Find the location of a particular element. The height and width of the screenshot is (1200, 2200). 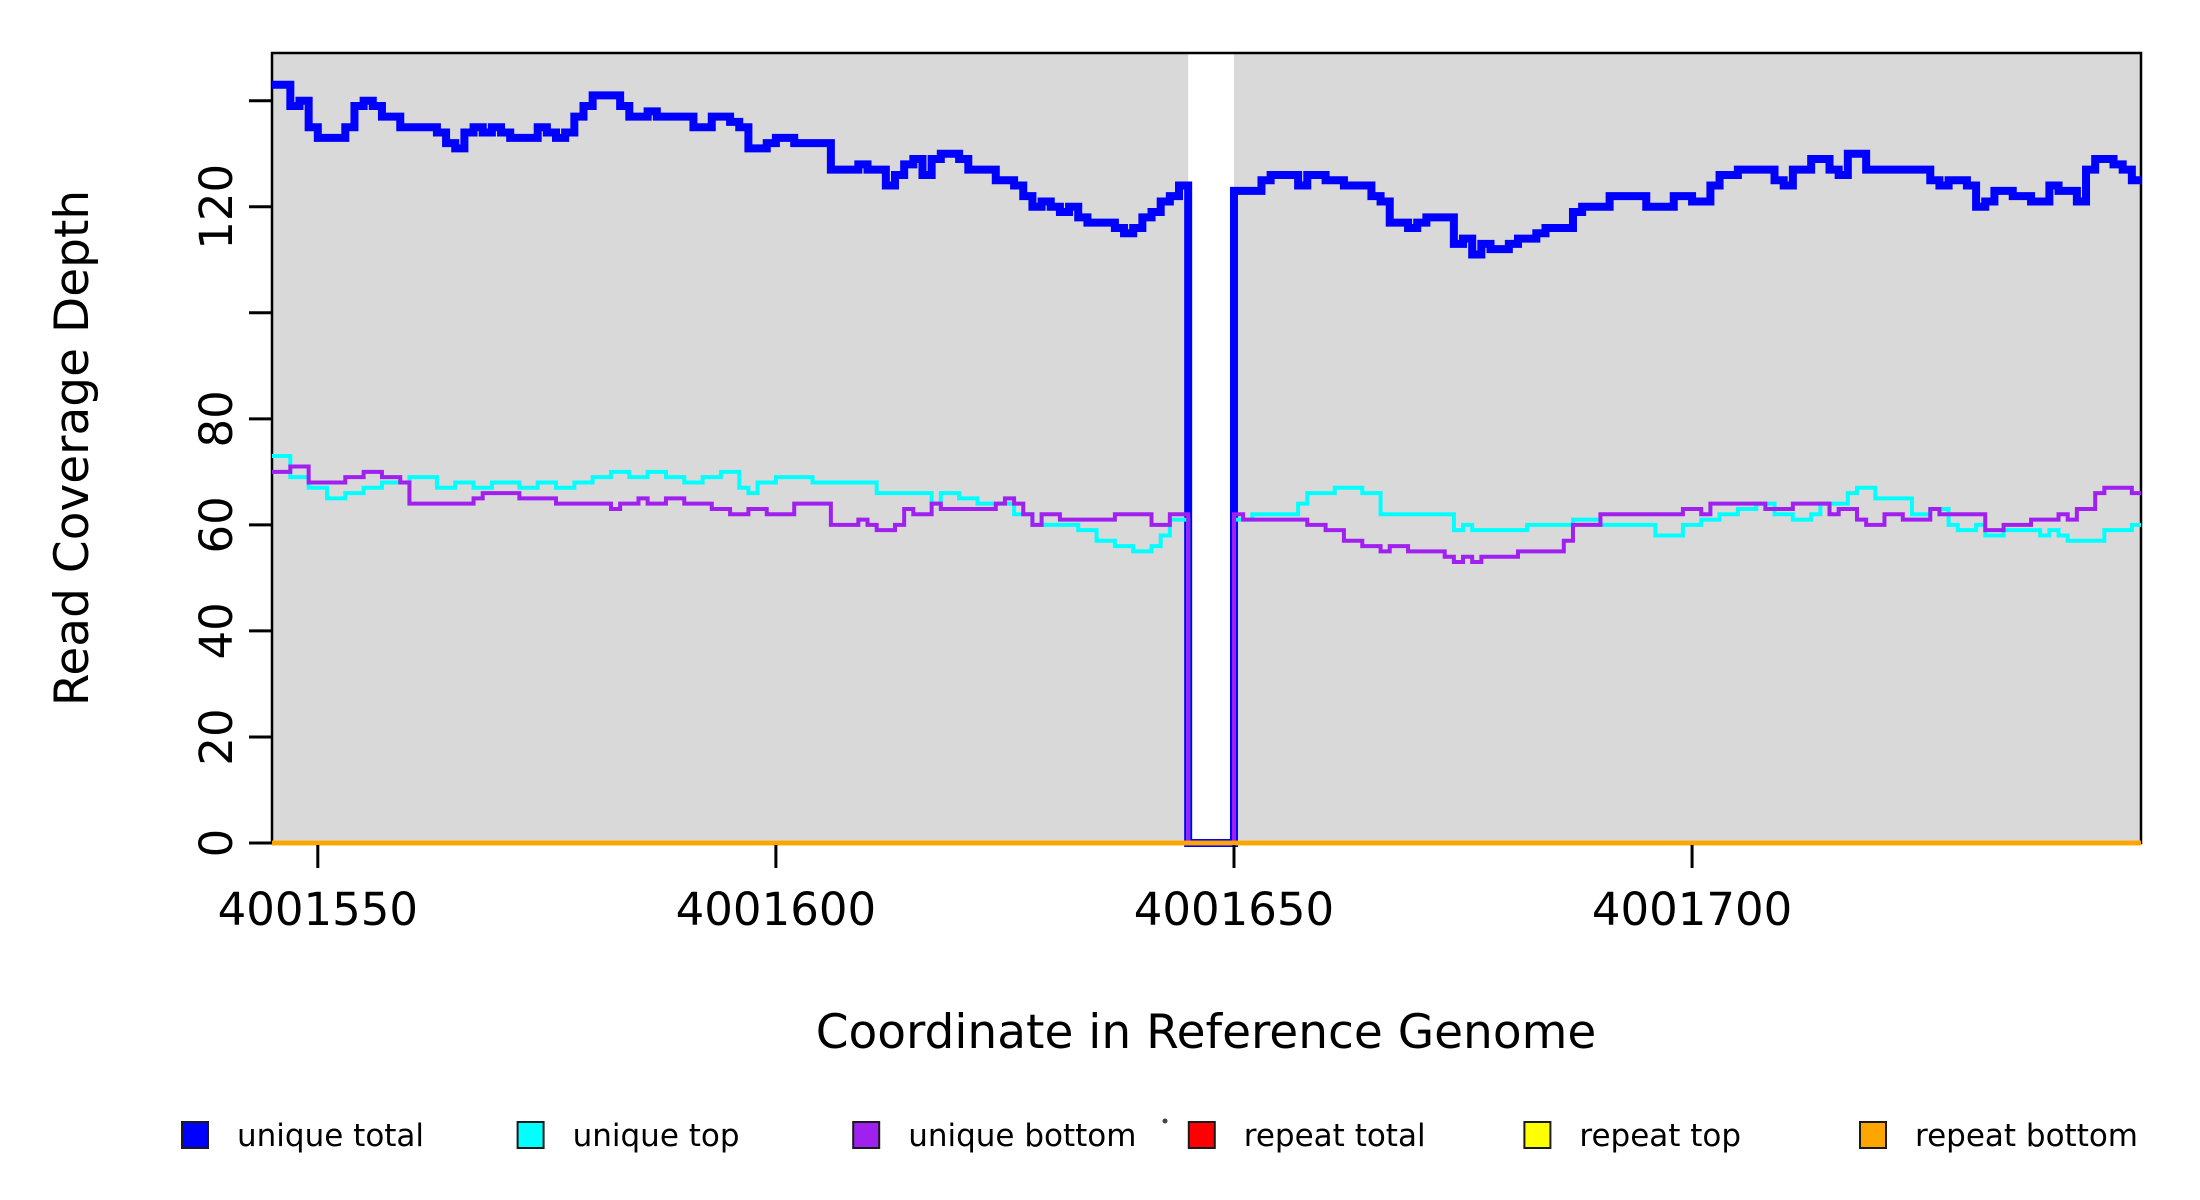

legend-swatch-repeat-total is located at coordinates (1201, 1135).